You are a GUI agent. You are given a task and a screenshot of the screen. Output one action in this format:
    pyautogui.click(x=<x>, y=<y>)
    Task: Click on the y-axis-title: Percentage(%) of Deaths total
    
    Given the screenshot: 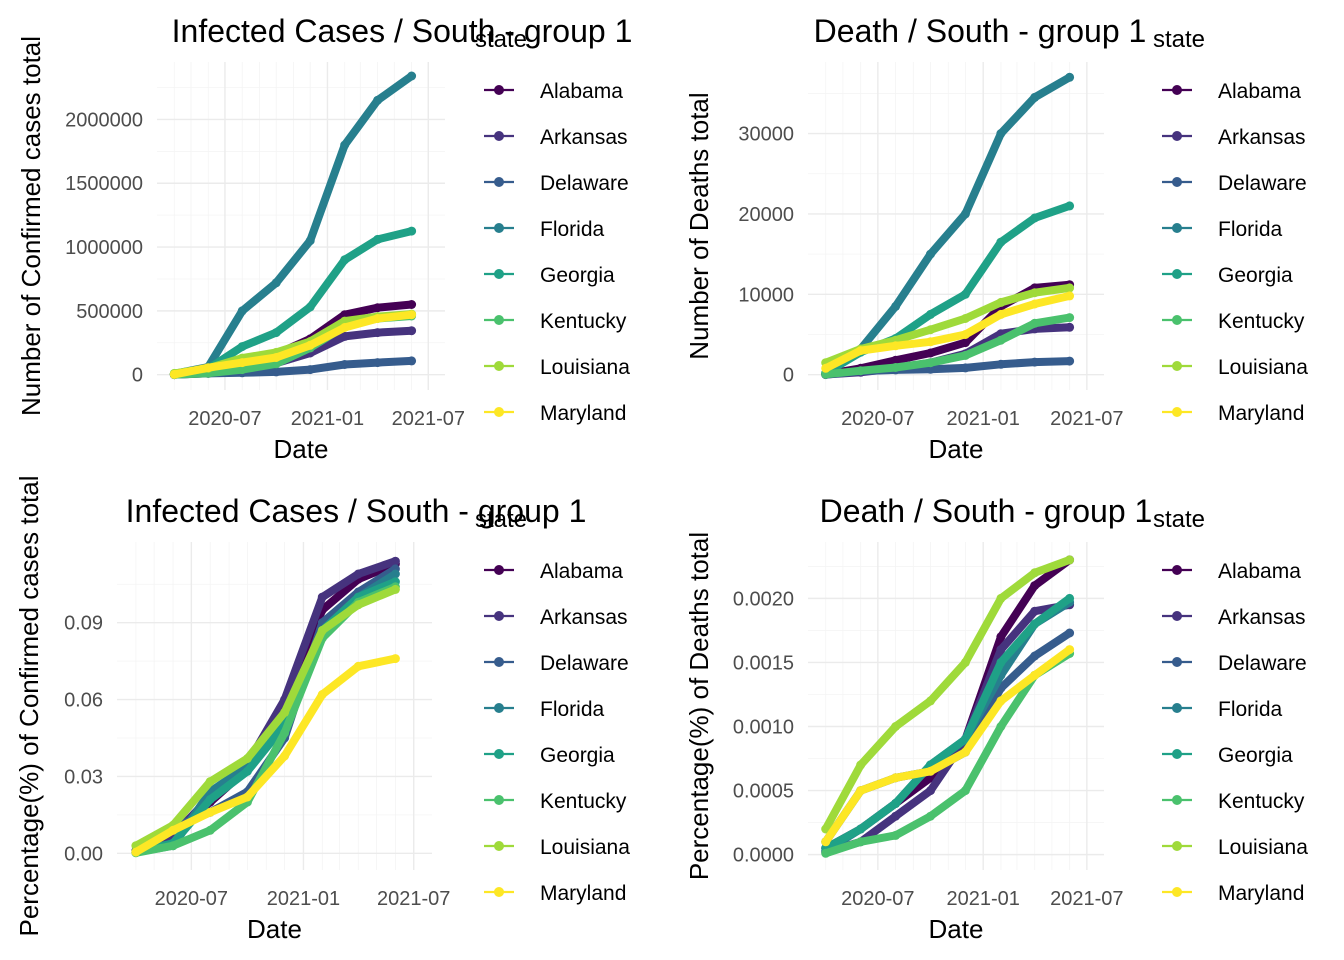 What is the action you would take?
    pyautogui.click(x=699, y=706)
    